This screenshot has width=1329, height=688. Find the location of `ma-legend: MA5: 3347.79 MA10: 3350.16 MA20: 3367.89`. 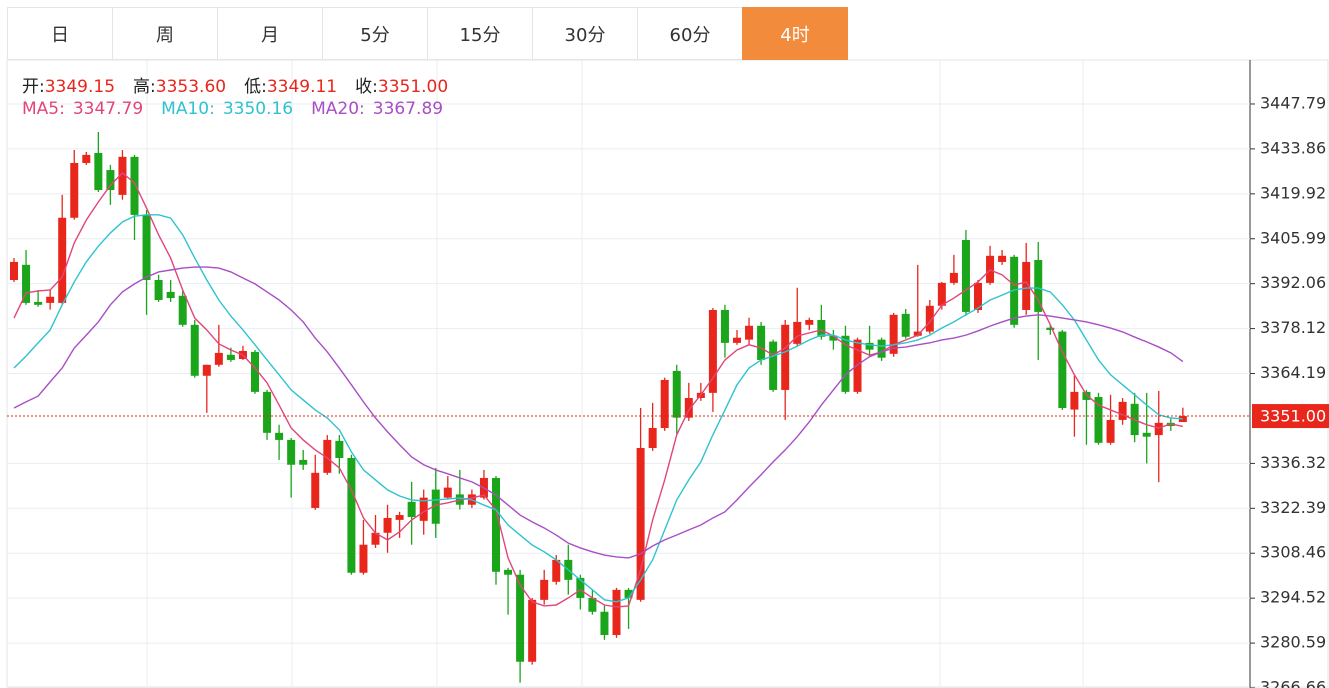

ma-legend: MA5: 3347.79 MA10: 3350.16 MA20: 3367.89 is located at coordinates (232, 109).